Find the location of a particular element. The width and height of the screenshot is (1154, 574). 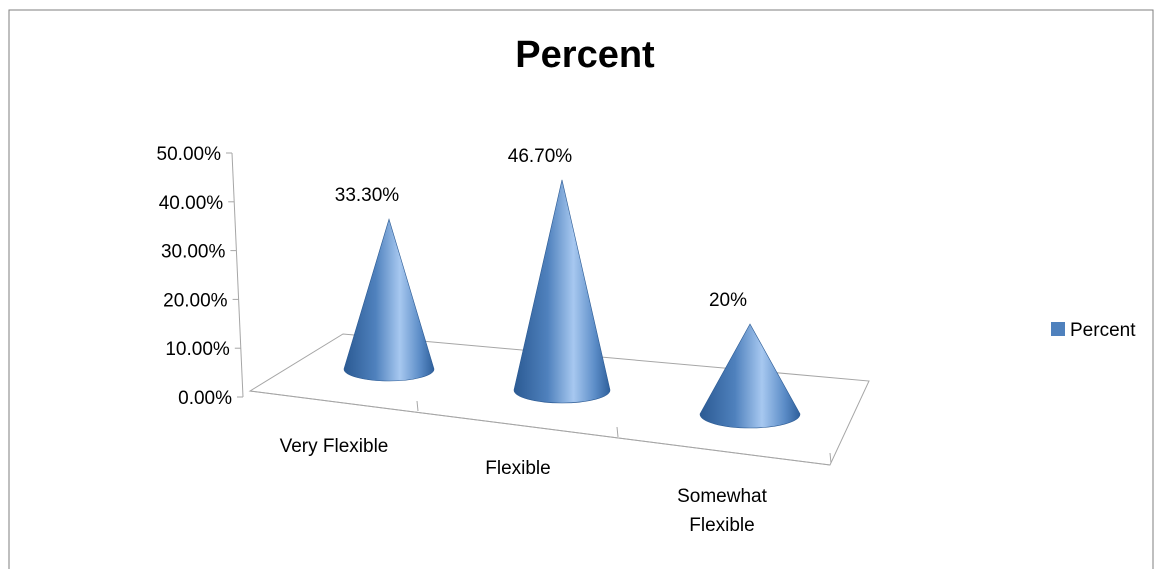

y-tick-label: 50.00% is located at coordinates (189, 154).